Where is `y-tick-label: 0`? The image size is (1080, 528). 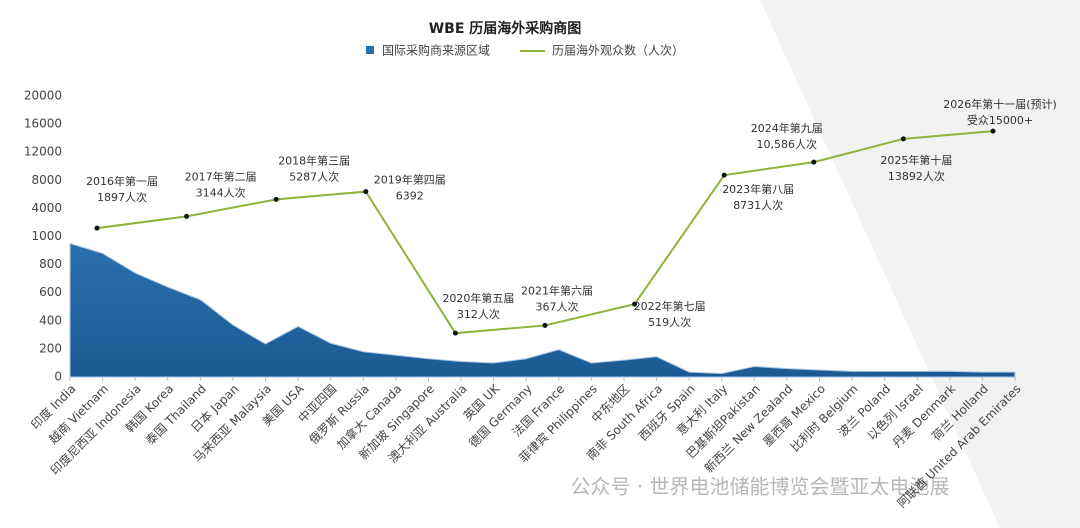 y-tick-label: 0 is located at coordinates (58, 377).